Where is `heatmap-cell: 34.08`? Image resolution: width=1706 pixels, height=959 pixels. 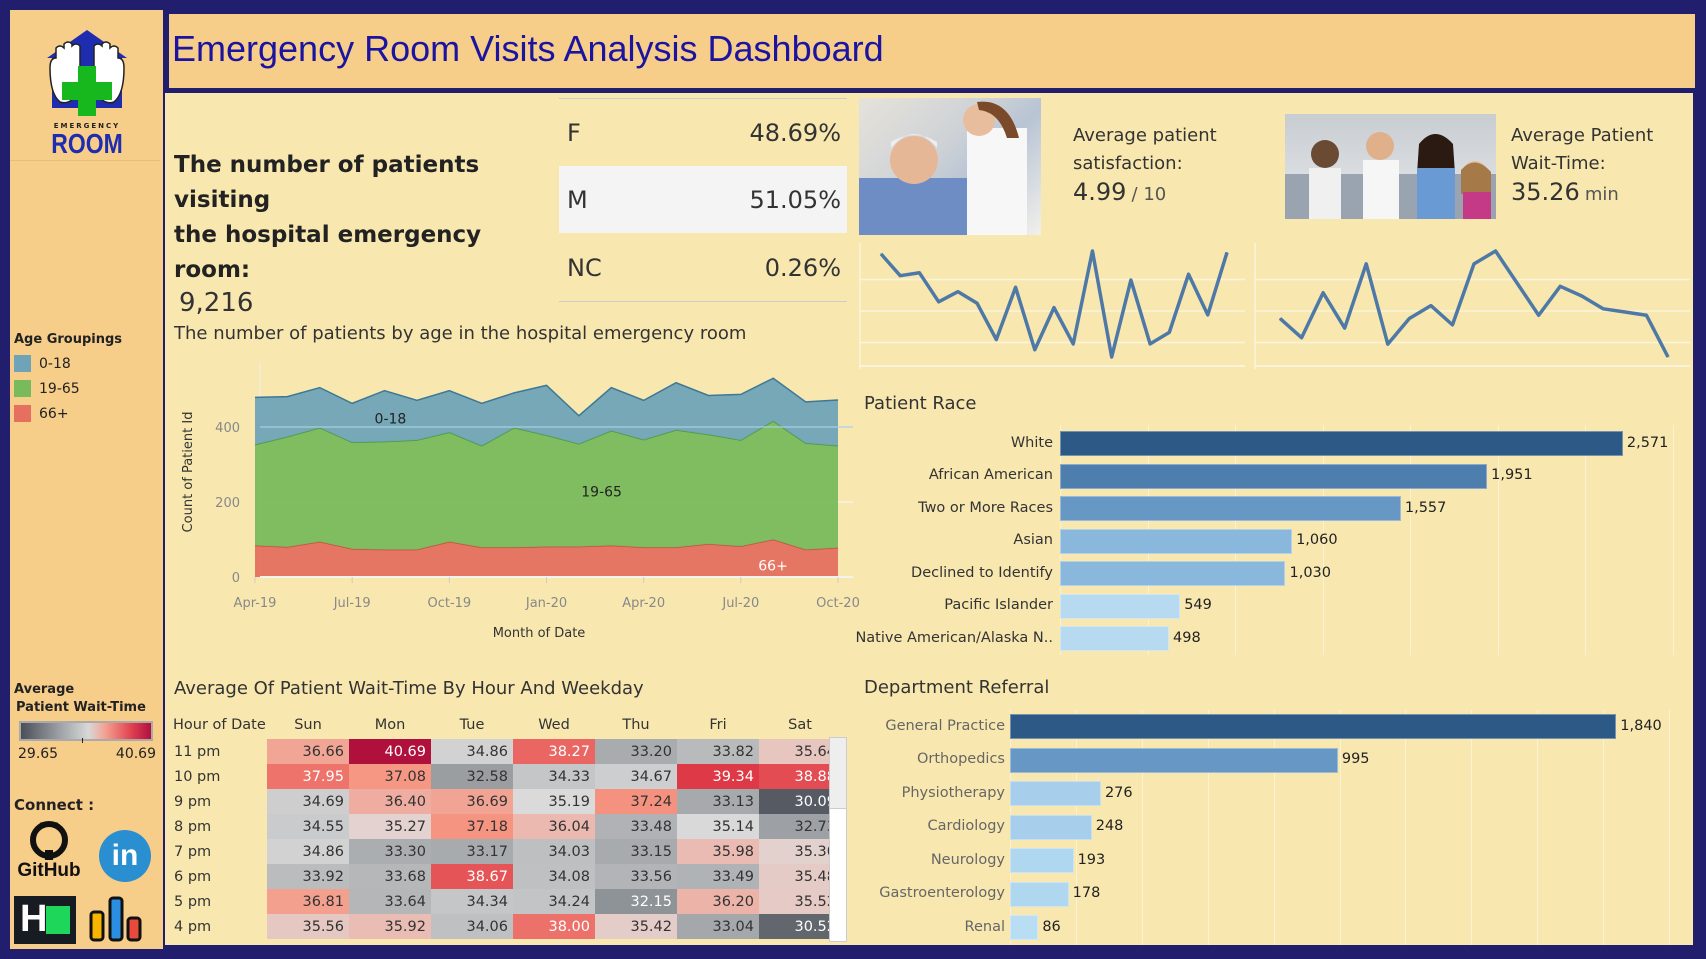
heatmap-cell: 34.08 is located at coordinates (554, 876).